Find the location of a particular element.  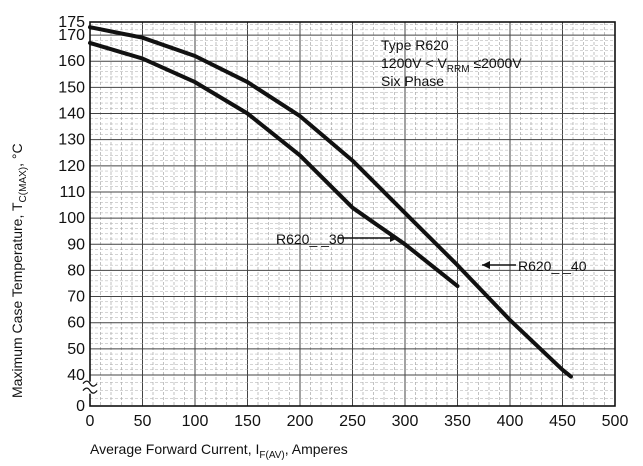

y-tick-label: 0 is located at coordinates (80, 406).